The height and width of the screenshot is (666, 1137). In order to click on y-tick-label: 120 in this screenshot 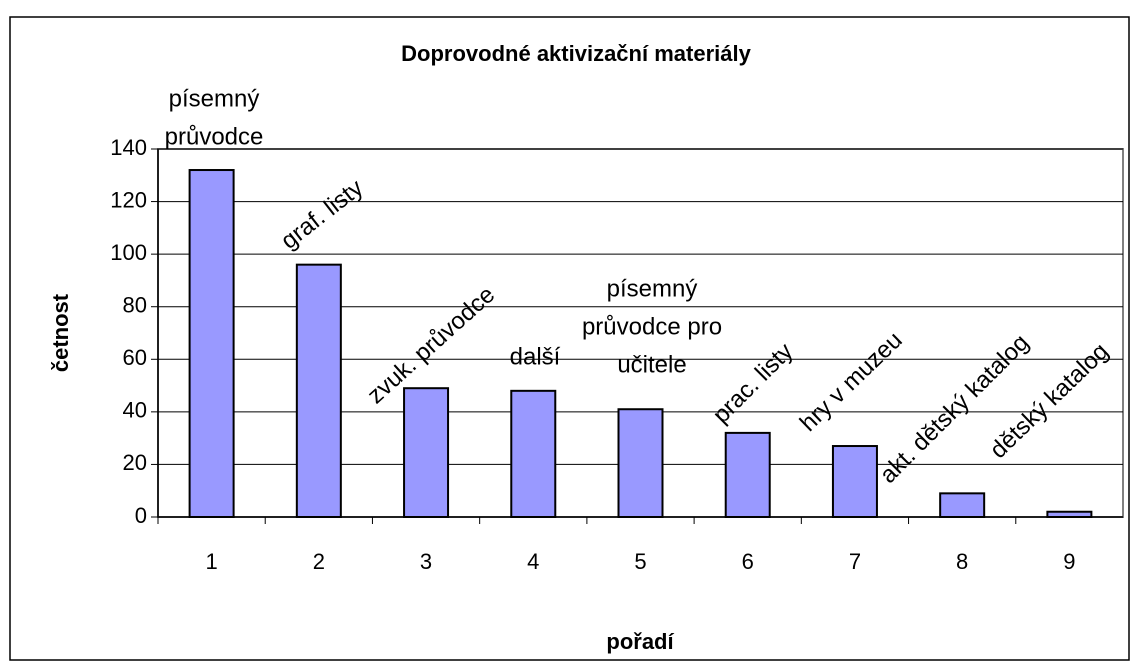, I will do `click(128, 199)`.